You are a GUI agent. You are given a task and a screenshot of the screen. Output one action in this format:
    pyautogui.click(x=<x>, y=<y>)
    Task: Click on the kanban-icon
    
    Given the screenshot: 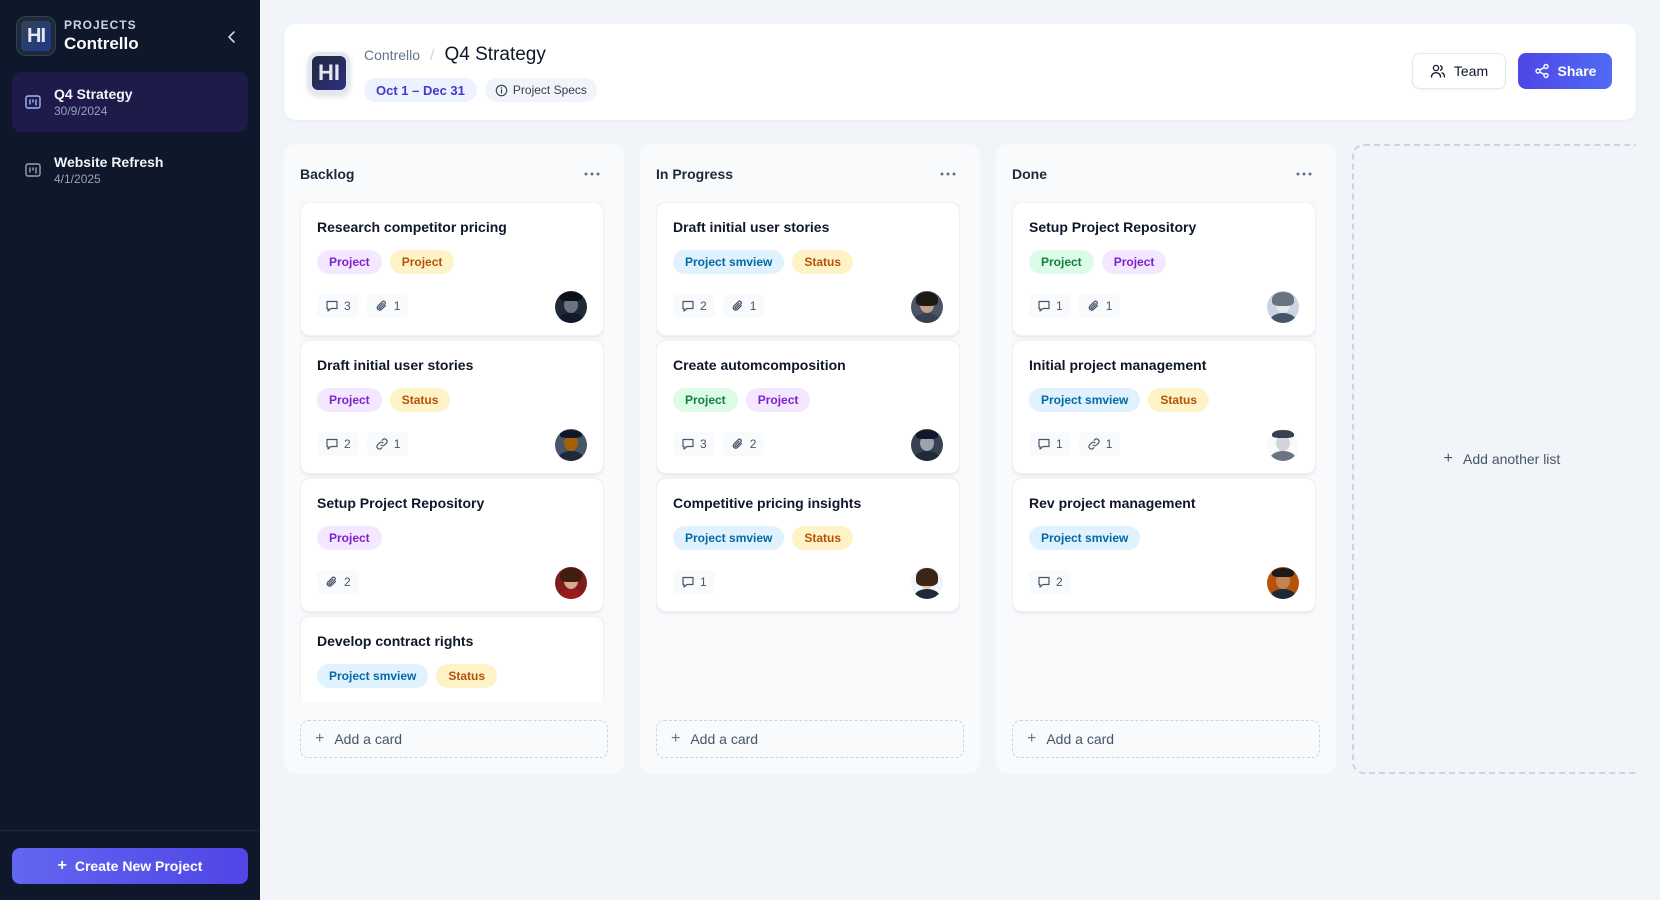 What is the action you would take?
    pyautogui.click(x=33, y=102)
    